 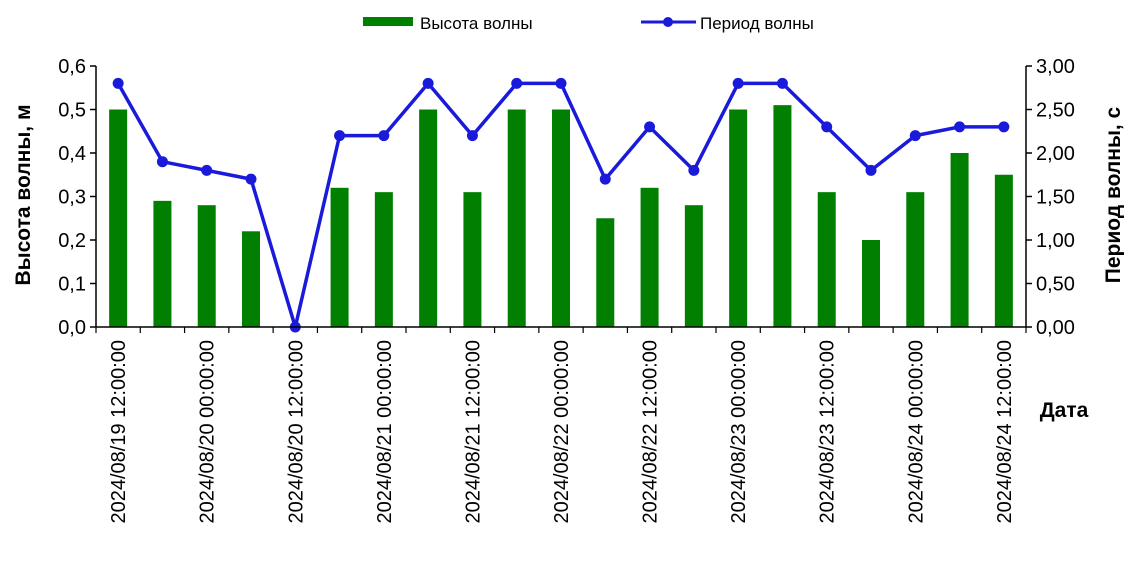 I want to click on legend-label-wave-height: Высота волны, so click(x=476, y=23).